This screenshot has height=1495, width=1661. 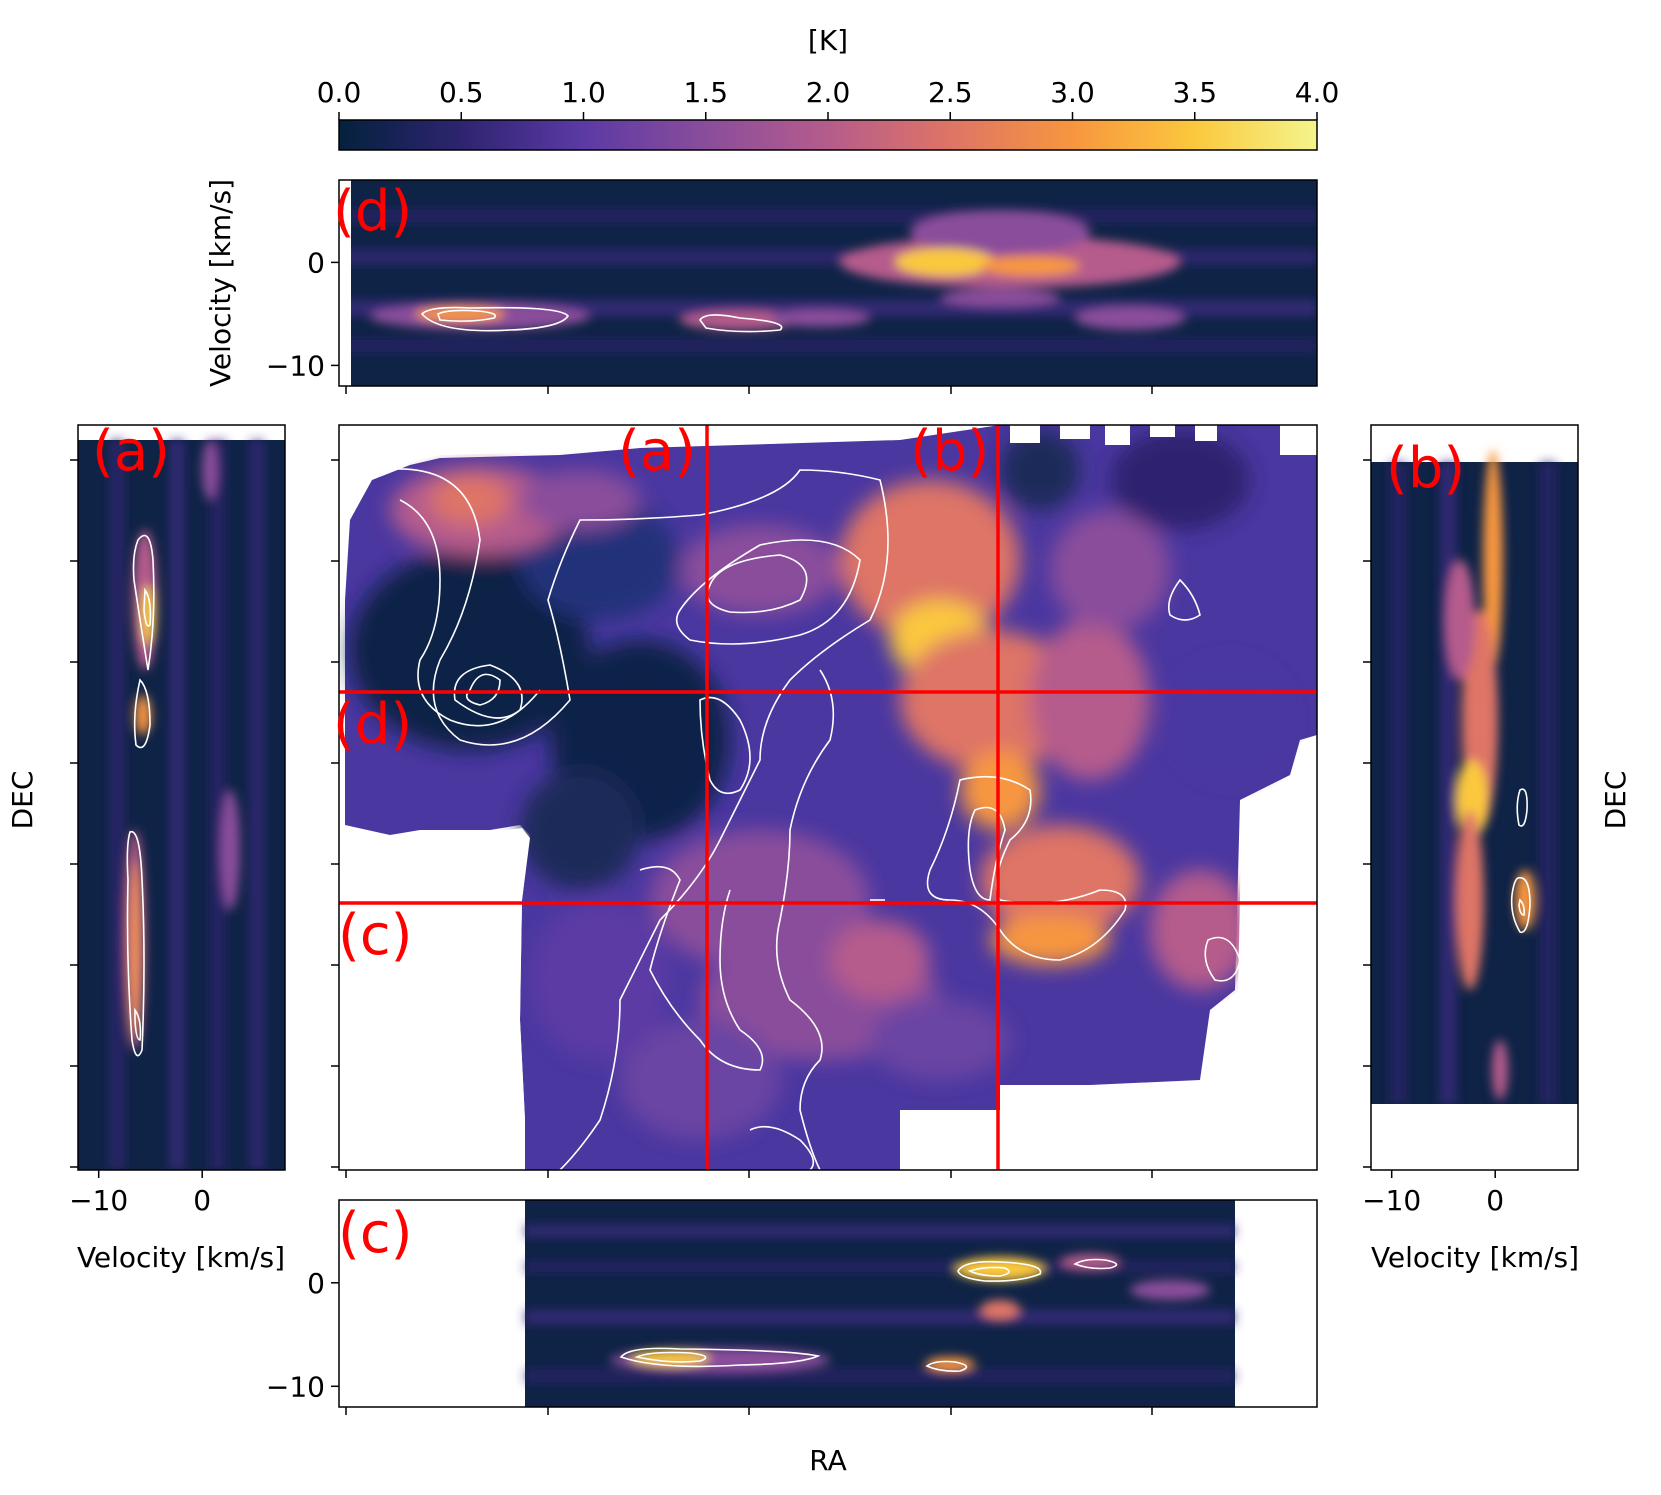 What do you see at coordinates (1433, 1193) in the screenshot?
I see `pv-b-xticks: −10 0` at bounding box center [1433, 1193].